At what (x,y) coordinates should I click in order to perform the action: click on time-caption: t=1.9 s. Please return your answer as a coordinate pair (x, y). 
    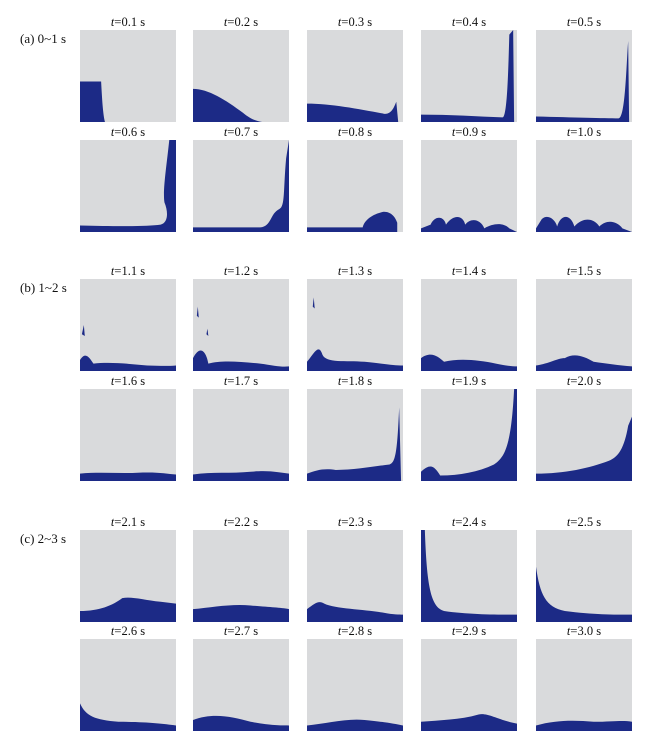
    Looking at the image, I should click on (469, 381).